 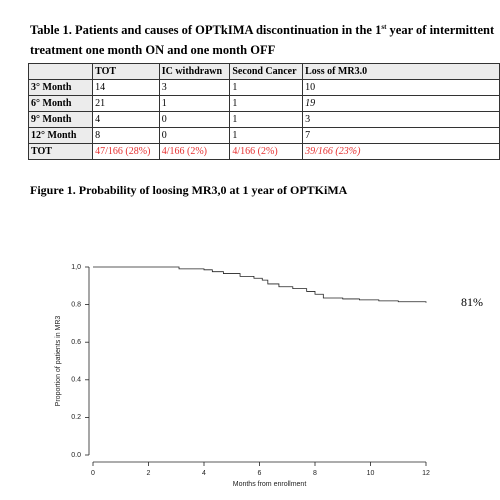 I want to click on y-tick-label: 1,0, so click(x=76, y=267).